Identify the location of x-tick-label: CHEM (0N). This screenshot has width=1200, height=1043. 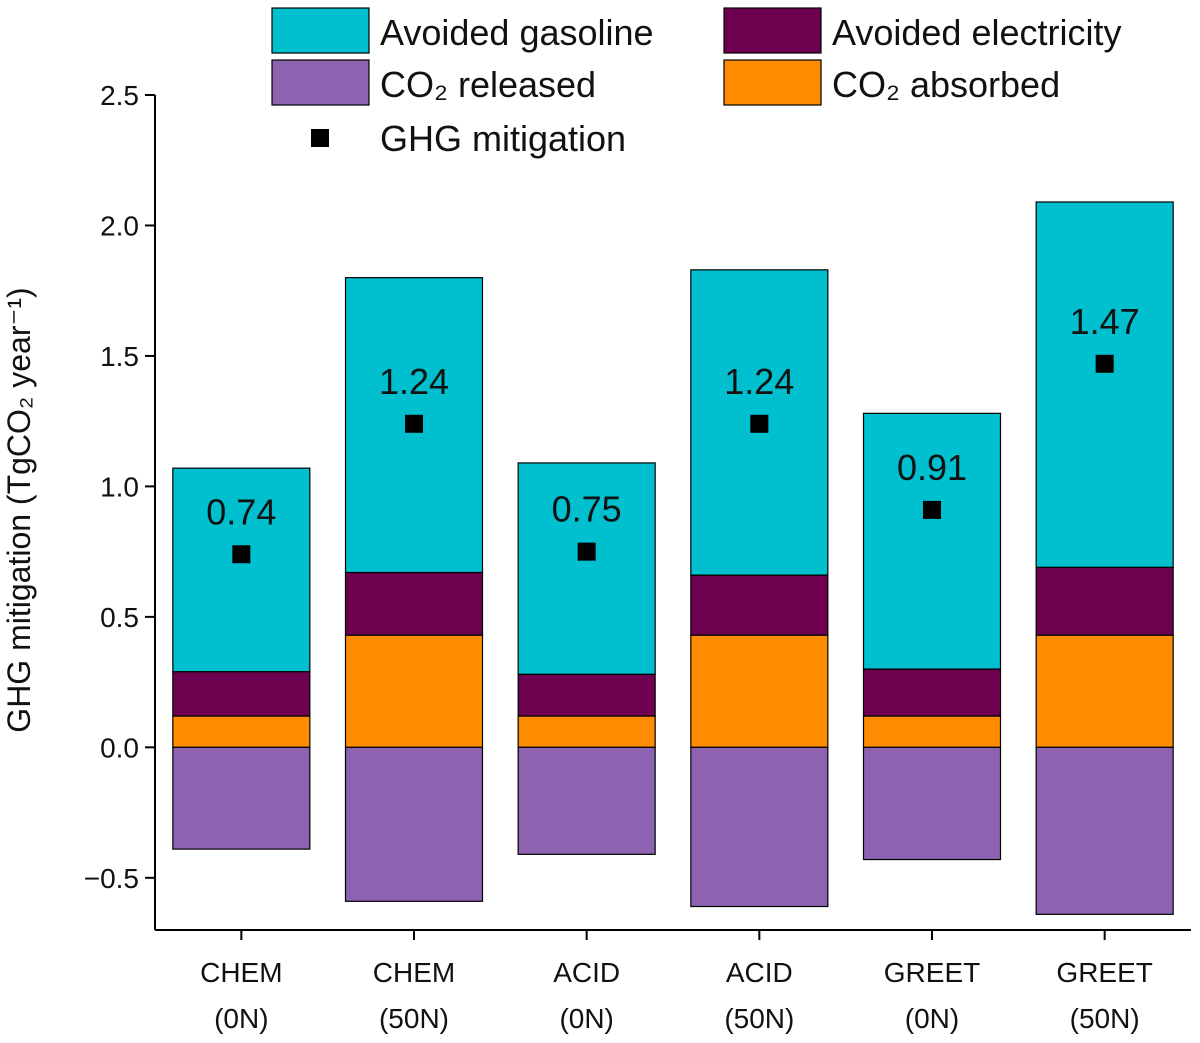
(241, 995).